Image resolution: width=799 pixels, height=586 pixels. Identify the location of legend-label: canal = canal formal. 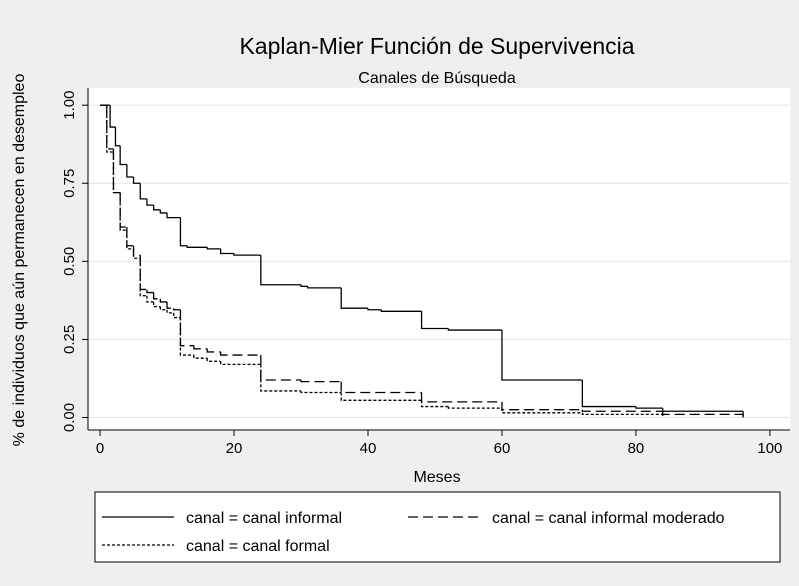
(258, 546).